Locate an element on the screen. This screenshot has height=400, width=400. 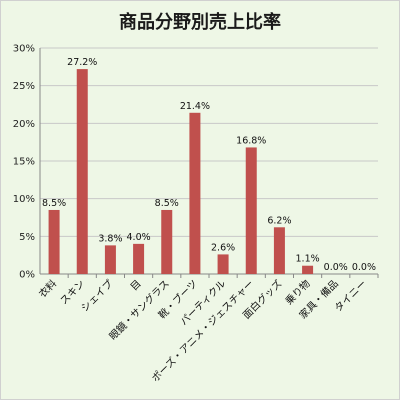
category-label: 目 is located at coordinates (136, 285).